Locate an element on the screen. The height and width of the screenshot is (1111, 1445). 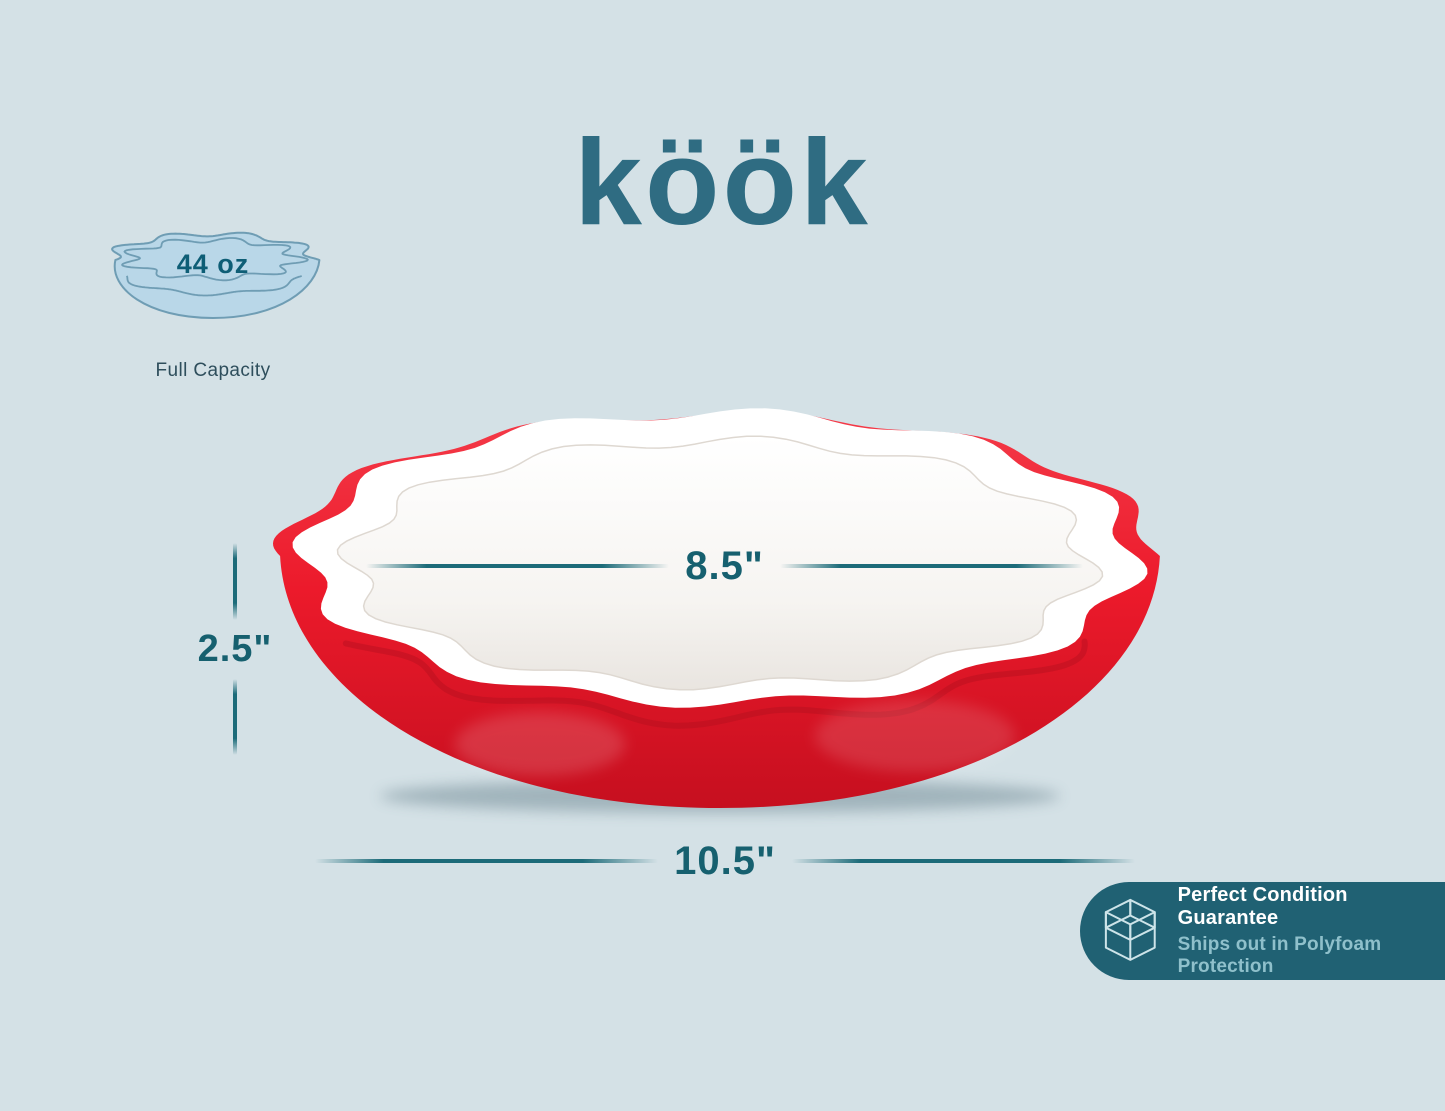
pie-icon-body-line is located at coordinates (214, 286).